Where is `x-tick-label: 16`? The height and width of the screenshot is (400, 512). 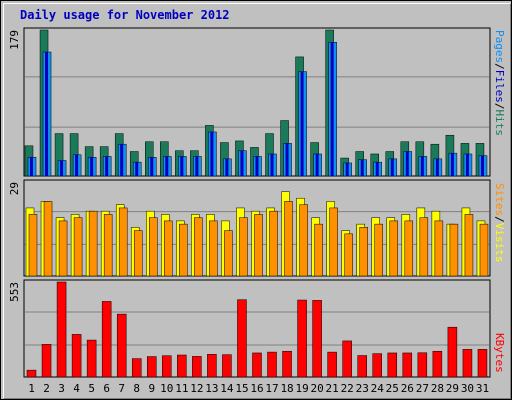 x-tick-label: 16 is located at coordinates (256, 388).